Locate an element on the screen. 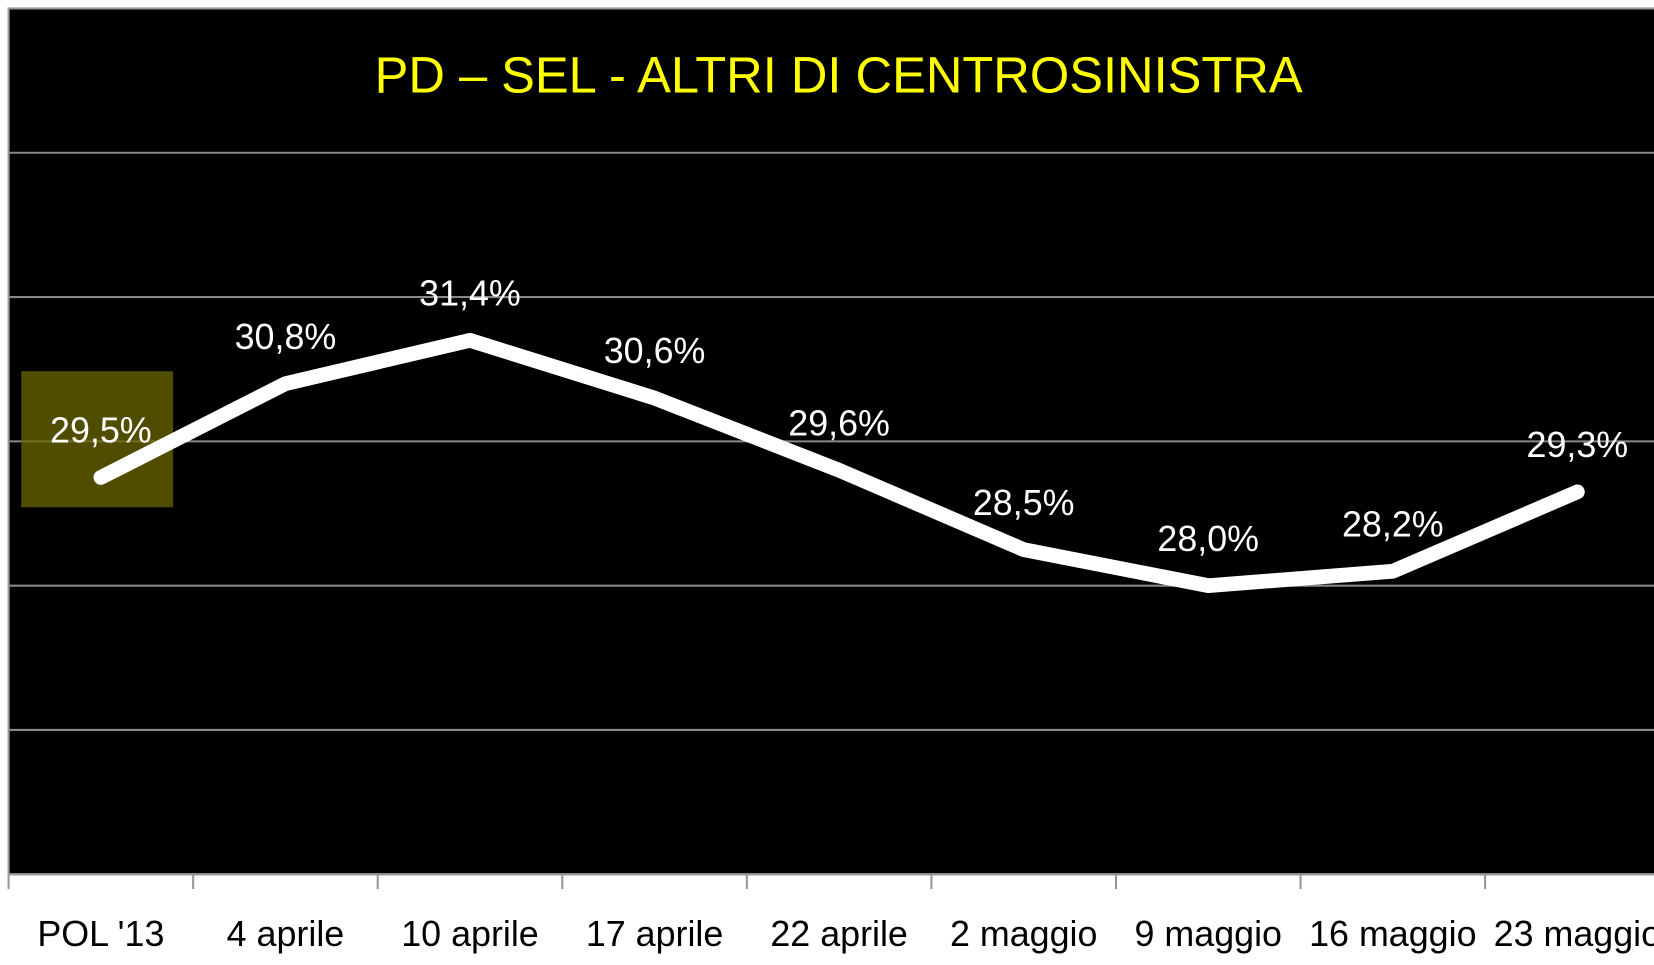 Image resolution: width=1654 pixels, height=965 pixels. highlight-box is located at coordinates (97, 439).